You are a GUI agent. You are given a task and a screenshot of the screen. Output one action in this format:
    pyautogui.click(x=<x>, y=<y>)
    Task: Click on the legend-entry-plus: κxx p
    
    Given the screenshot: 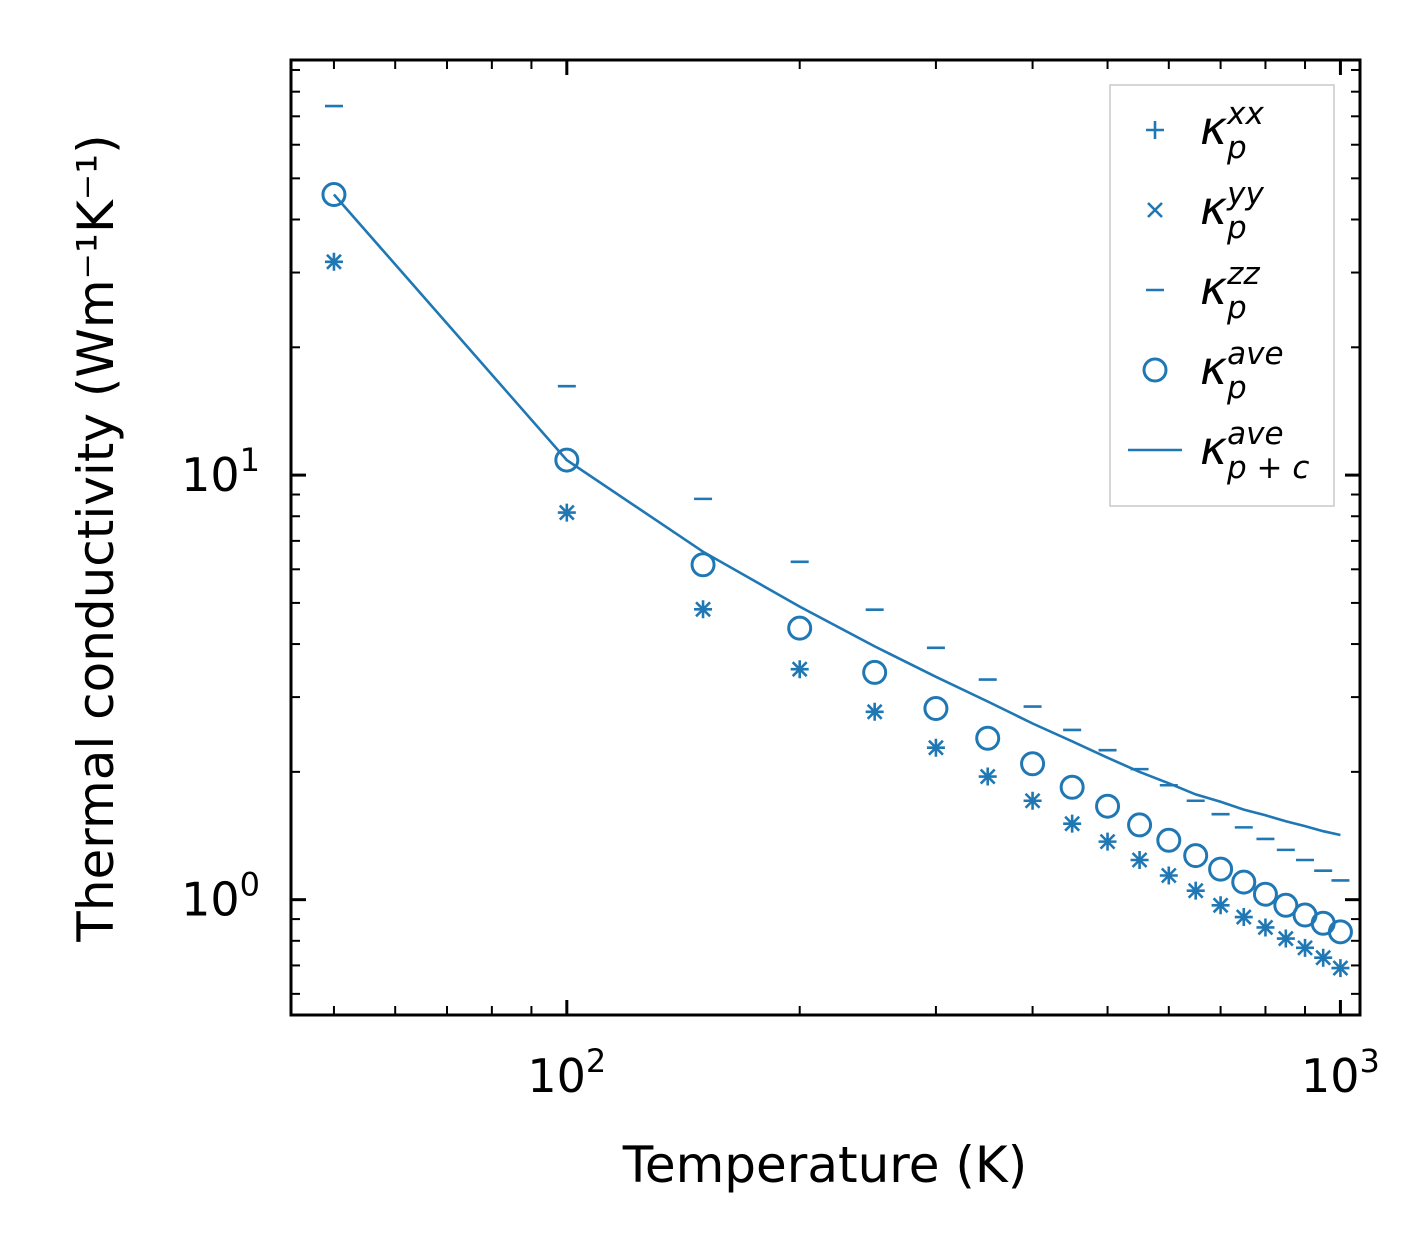 What is the action you would take?
    pyautogui.click(x=1205, y=131)
    